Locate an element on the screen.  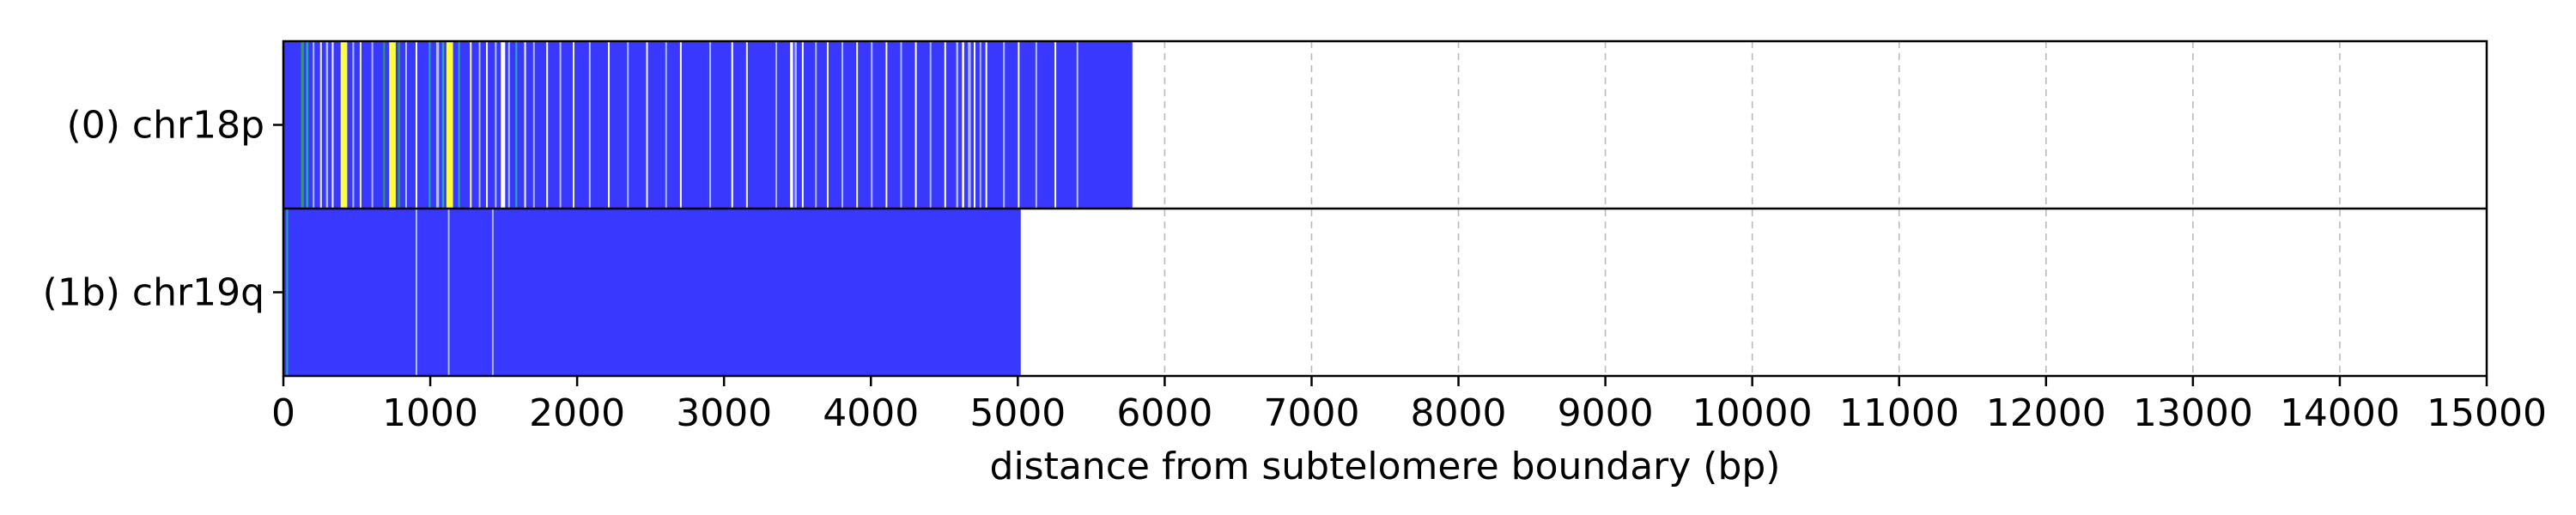
x-tick-label: 0 is located at coordinates (283, 413).